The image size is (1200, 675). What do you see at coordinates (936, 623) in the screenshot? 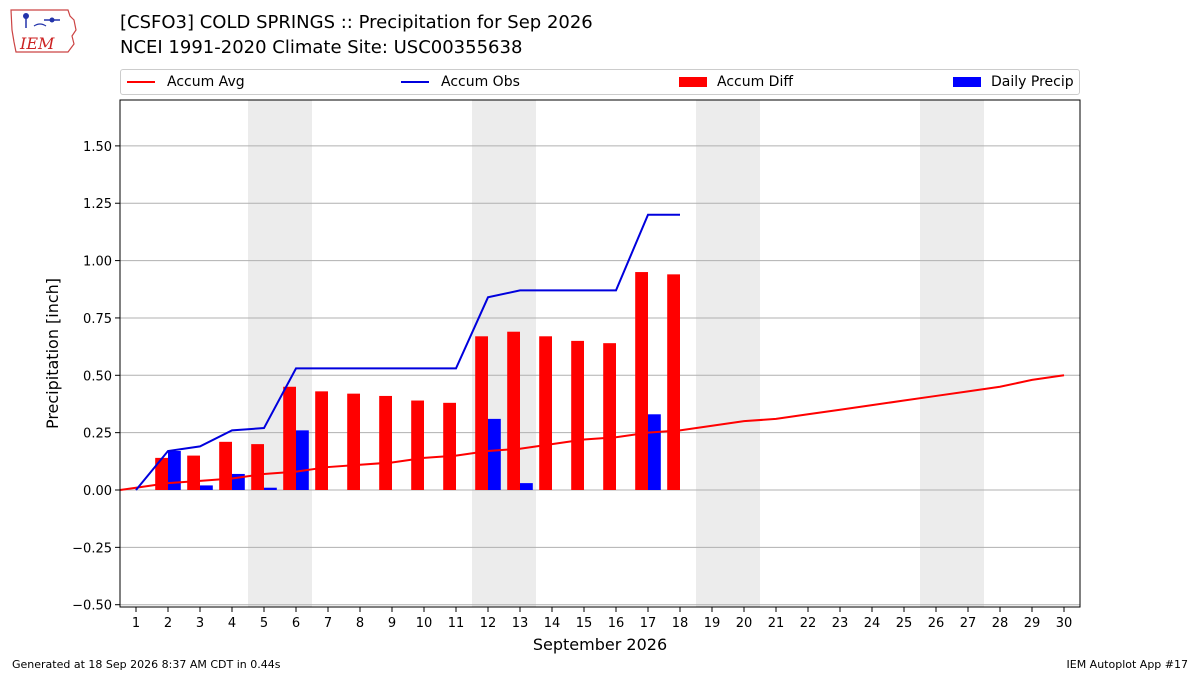
I see `x-tick-label-26: 26` at bounding box center [936, 623].